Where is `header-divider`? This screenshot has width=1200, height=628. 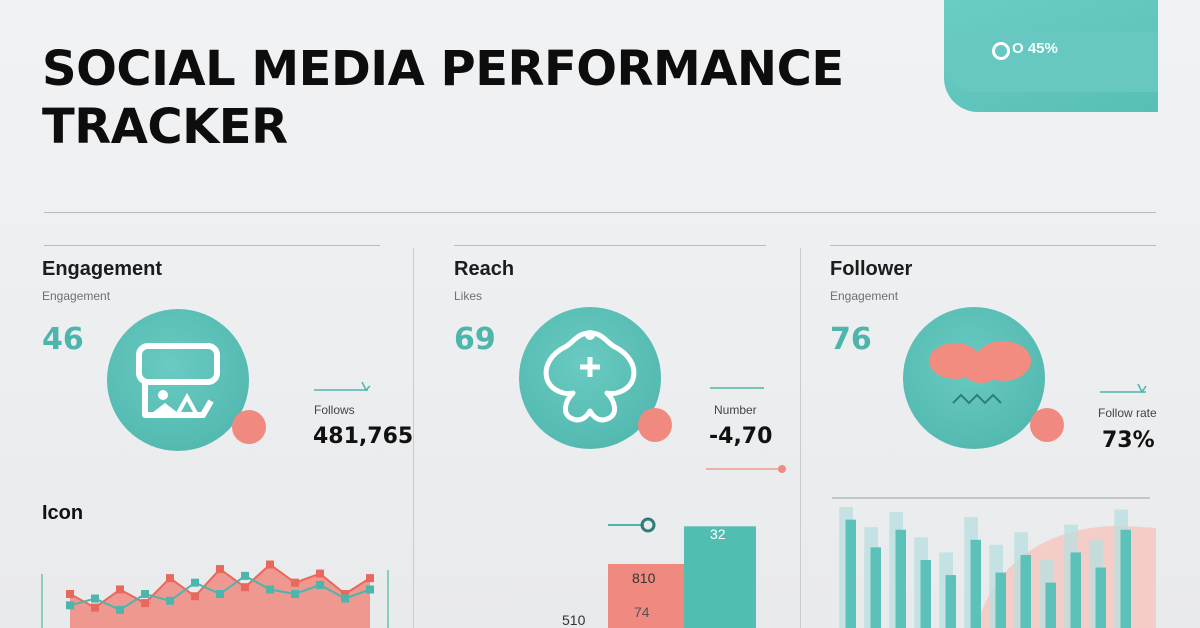
header-divider is located at coordinates (600, 212).